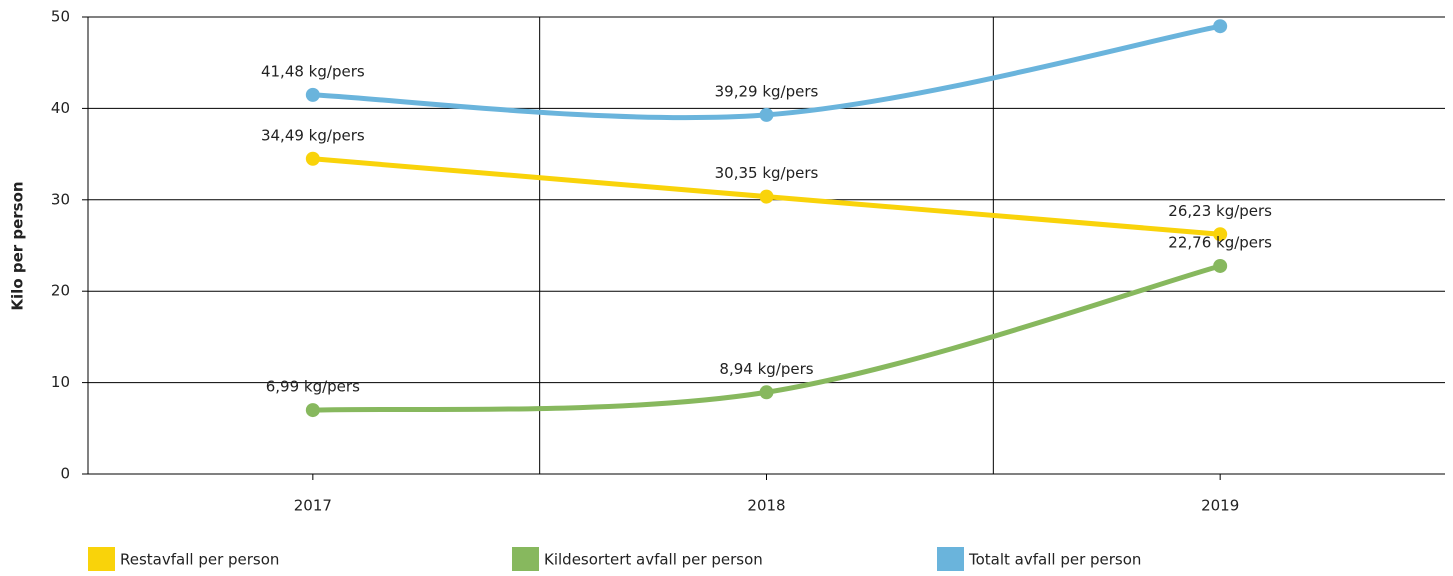 This screenshot has height=576, width=1453. Describe the element at coordinates (653, 560) in the screenshot. I see `legend-label: Kildesortert avfall per person` at that location.